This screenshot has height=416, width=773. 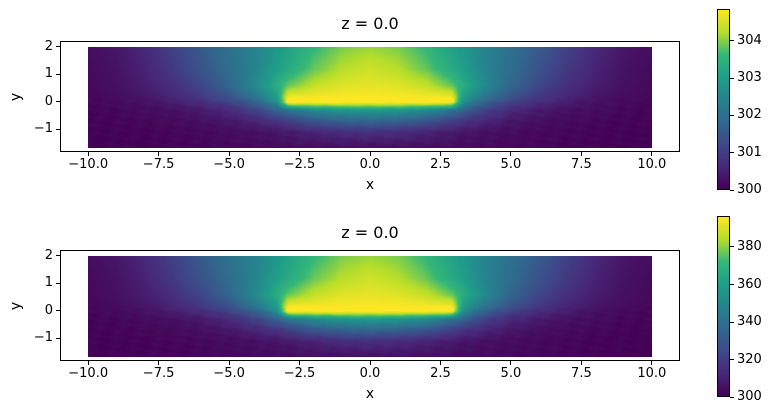 What do you see at coordinates (749, 284) in the screenshot?
I see `colorbar-tick-label: 360` at bounding box center [749, 284].